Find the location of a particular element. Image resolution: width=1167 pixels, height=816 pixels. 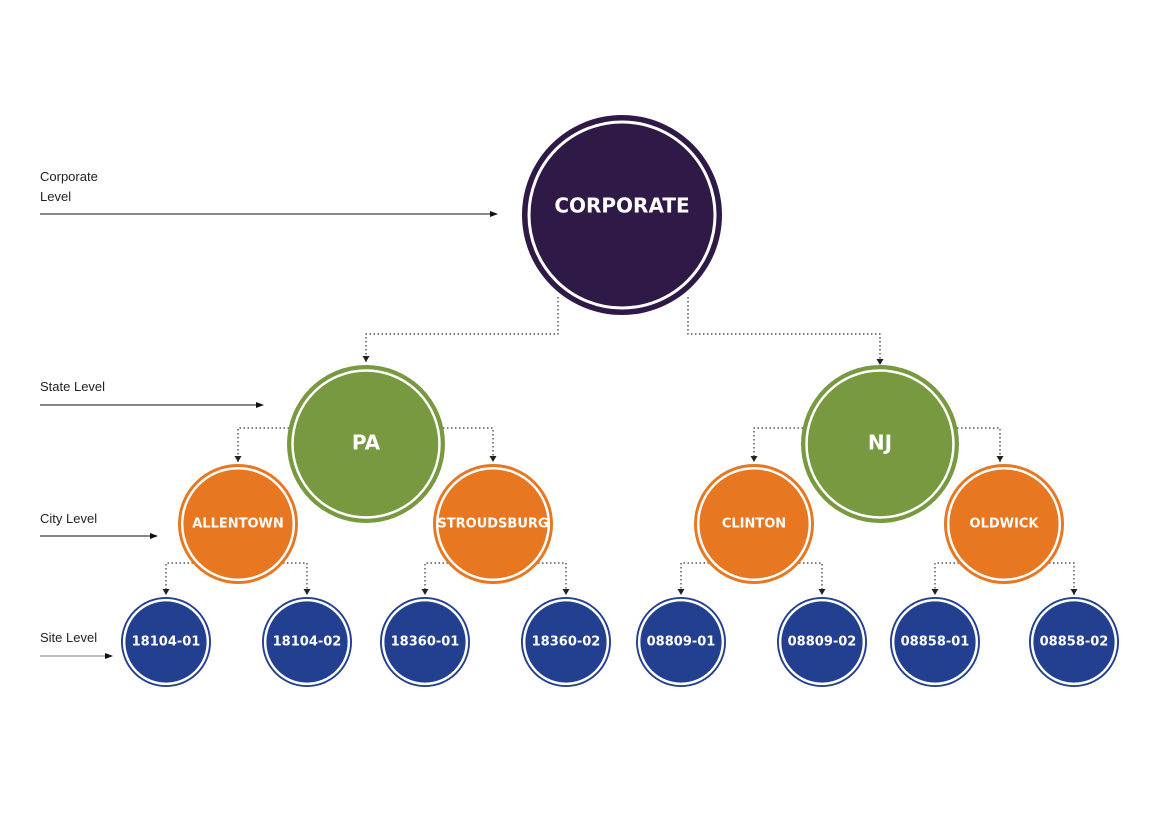

node-label: STROUDSBURG is located at coordinates (492, 524).